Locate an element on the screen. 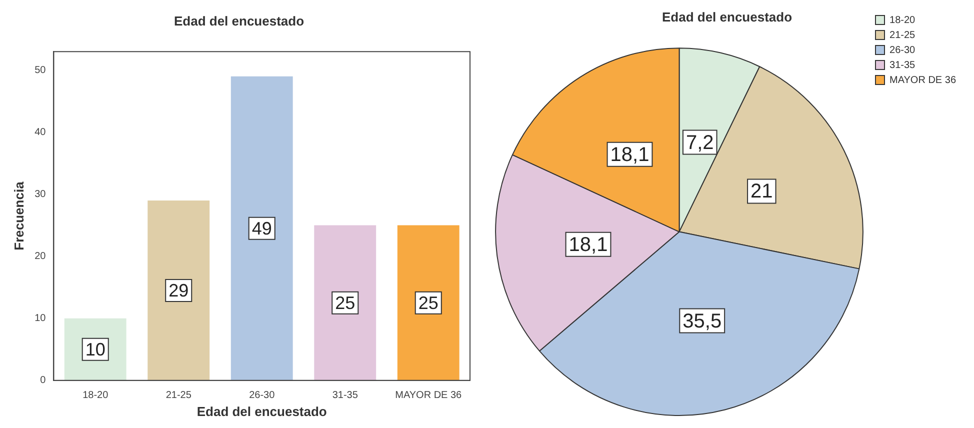 The image size is (974, 428). legend-label: MAYOR DE 36 is located at coordinates (923, 80).